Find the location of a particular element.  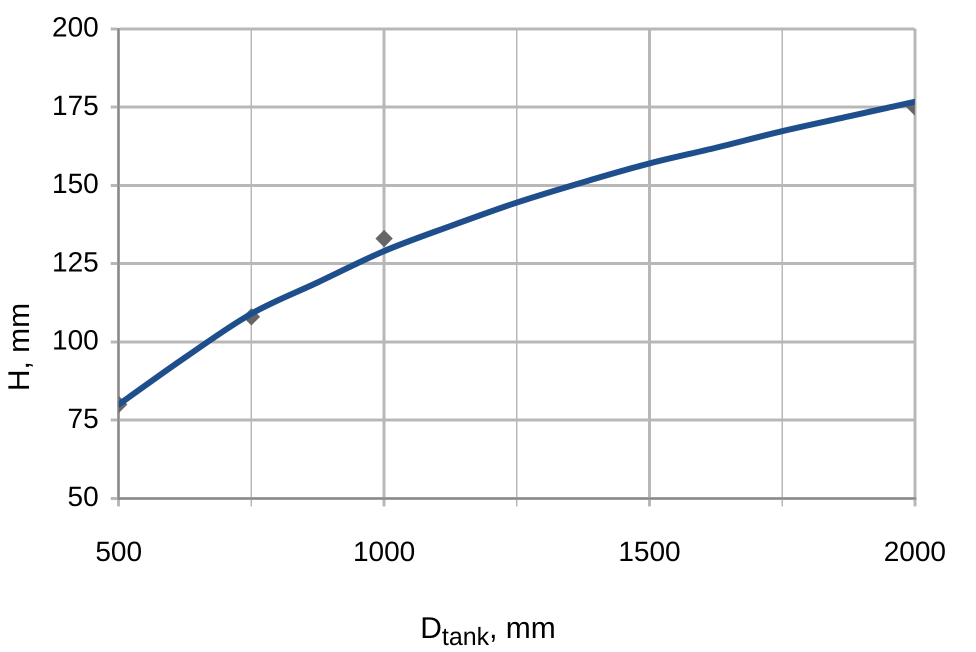

x-tick-label: 500 is located at coordinates (118, 551).